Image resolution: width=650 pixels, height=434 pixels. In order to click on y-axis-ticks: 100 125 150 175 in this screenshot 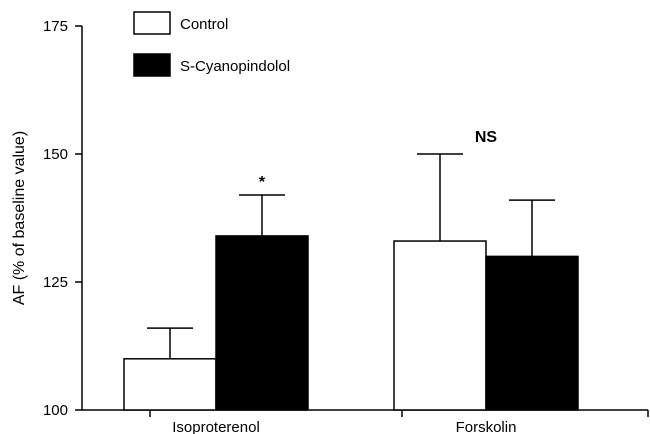, I will do `click(62, 218)`.